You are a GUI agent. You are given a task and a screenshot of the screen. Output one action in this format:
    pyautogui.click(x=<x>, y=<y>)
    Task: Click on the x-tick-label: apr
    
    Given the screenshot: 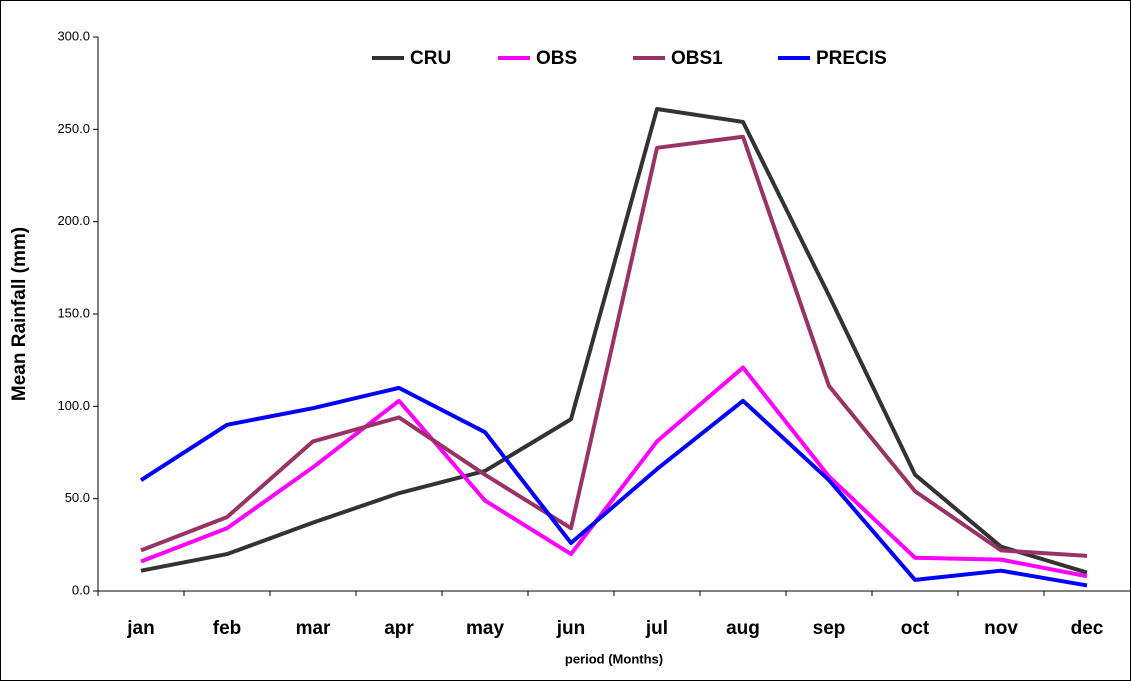 What is the action you would take?
    pyautogui.click(x=399, y=628)
    